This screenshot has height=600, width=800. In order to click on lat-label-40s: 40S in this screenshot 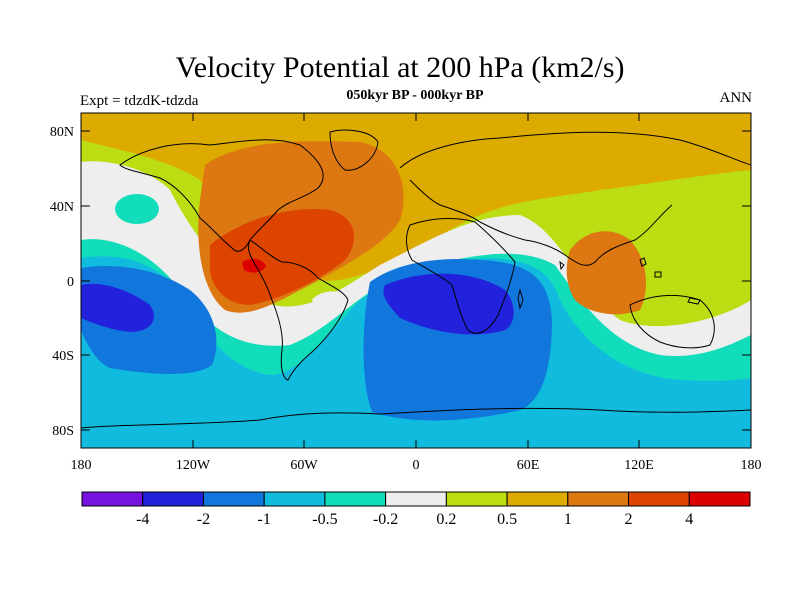, I will do `click(63, 356)`.